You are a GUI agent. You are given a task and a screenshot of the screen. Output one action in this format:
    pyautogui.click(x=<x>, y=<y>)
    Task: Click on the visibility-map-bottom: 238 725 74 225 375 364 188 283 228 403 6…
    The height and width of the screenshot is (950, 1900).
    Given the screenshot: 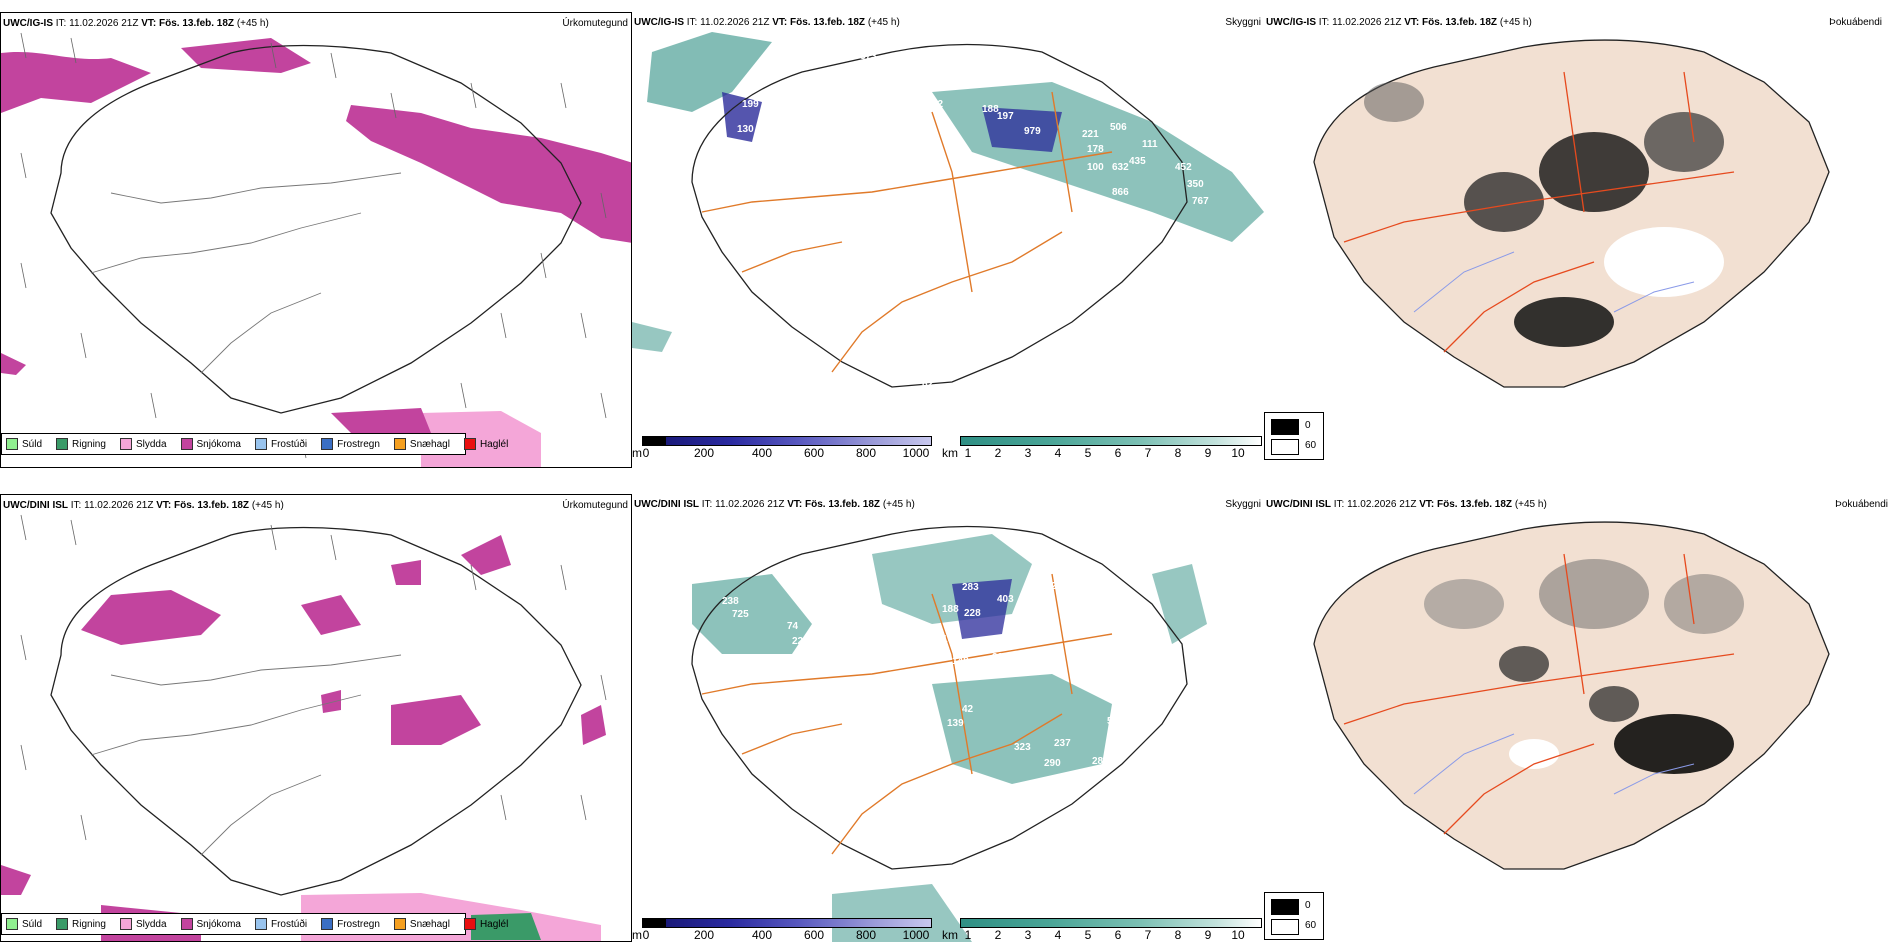 What is the action you would take?
    pyautogui.click(x=949, y=733)
    